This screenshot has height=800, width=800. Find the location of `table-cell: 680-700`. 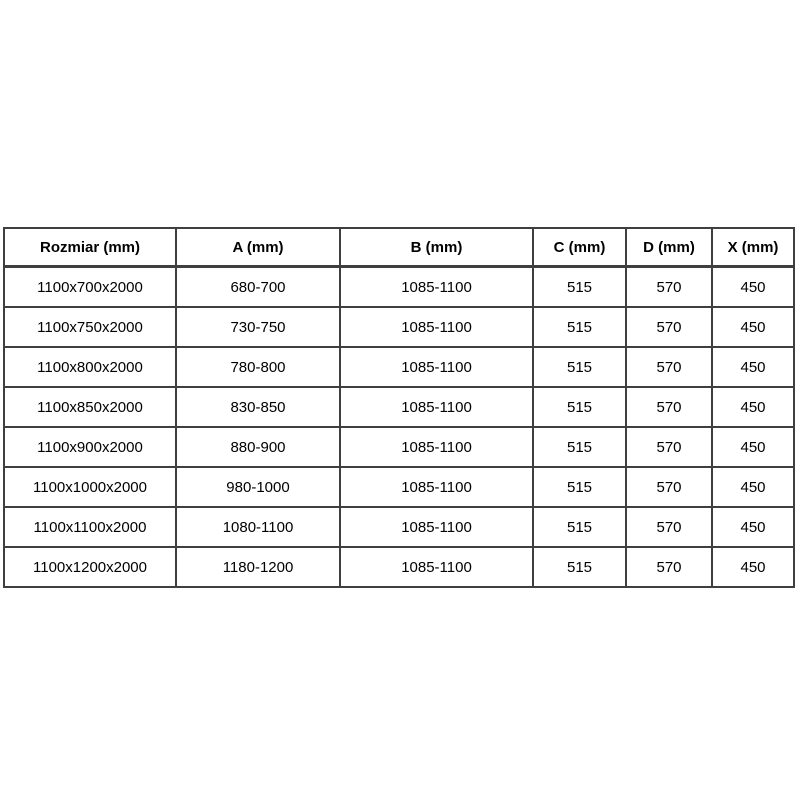

table-cell: 680-700 is located at coordinates (258, 286).